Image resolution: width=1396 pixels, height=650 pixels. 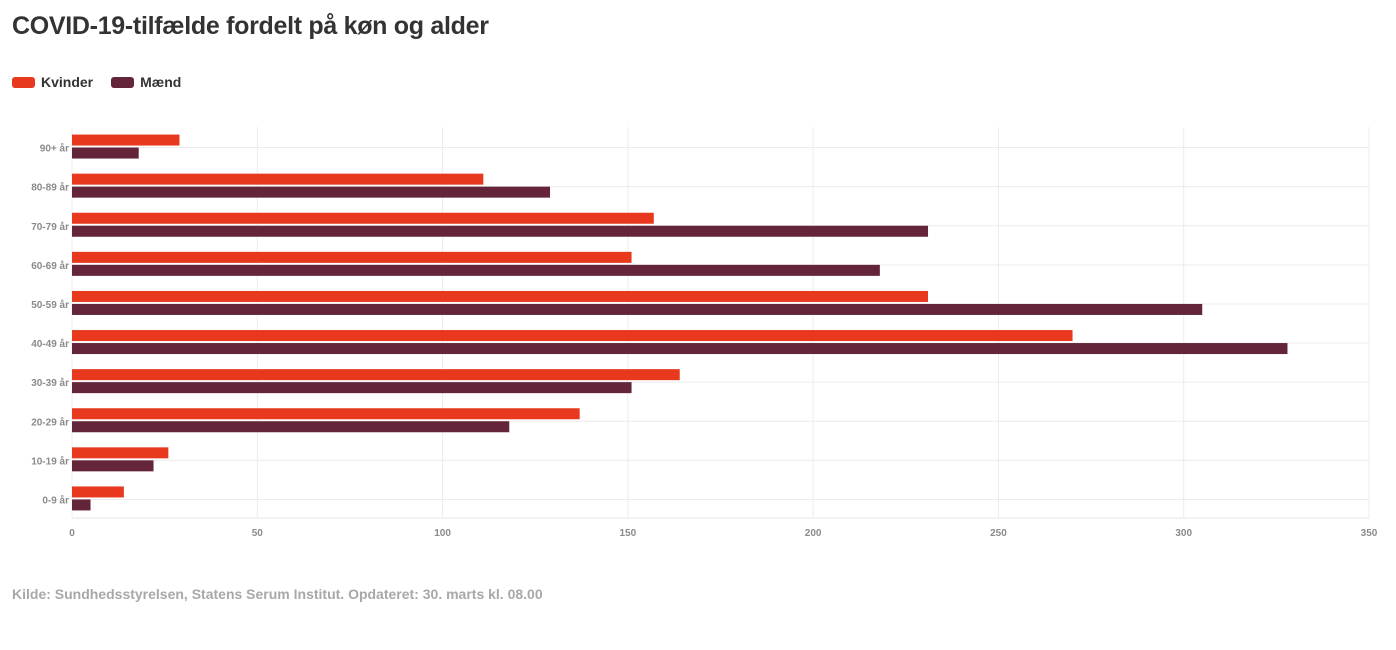 What do you see at coordinates (50, 305) in the screenshot?
I see `y-tick-label: 50-59 år` at bounding box center [50, 305].